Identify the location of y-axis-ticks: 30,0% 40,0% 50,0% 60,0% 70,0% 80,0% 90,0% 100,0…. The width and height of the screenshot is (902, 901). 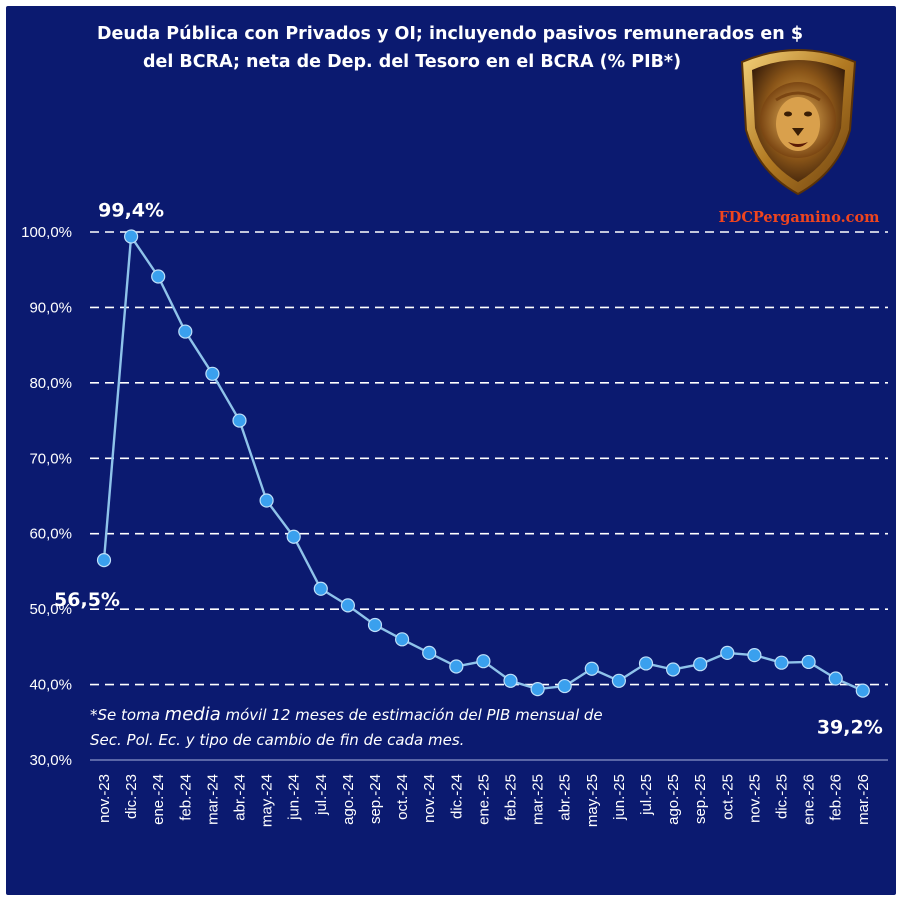
(46, 496).